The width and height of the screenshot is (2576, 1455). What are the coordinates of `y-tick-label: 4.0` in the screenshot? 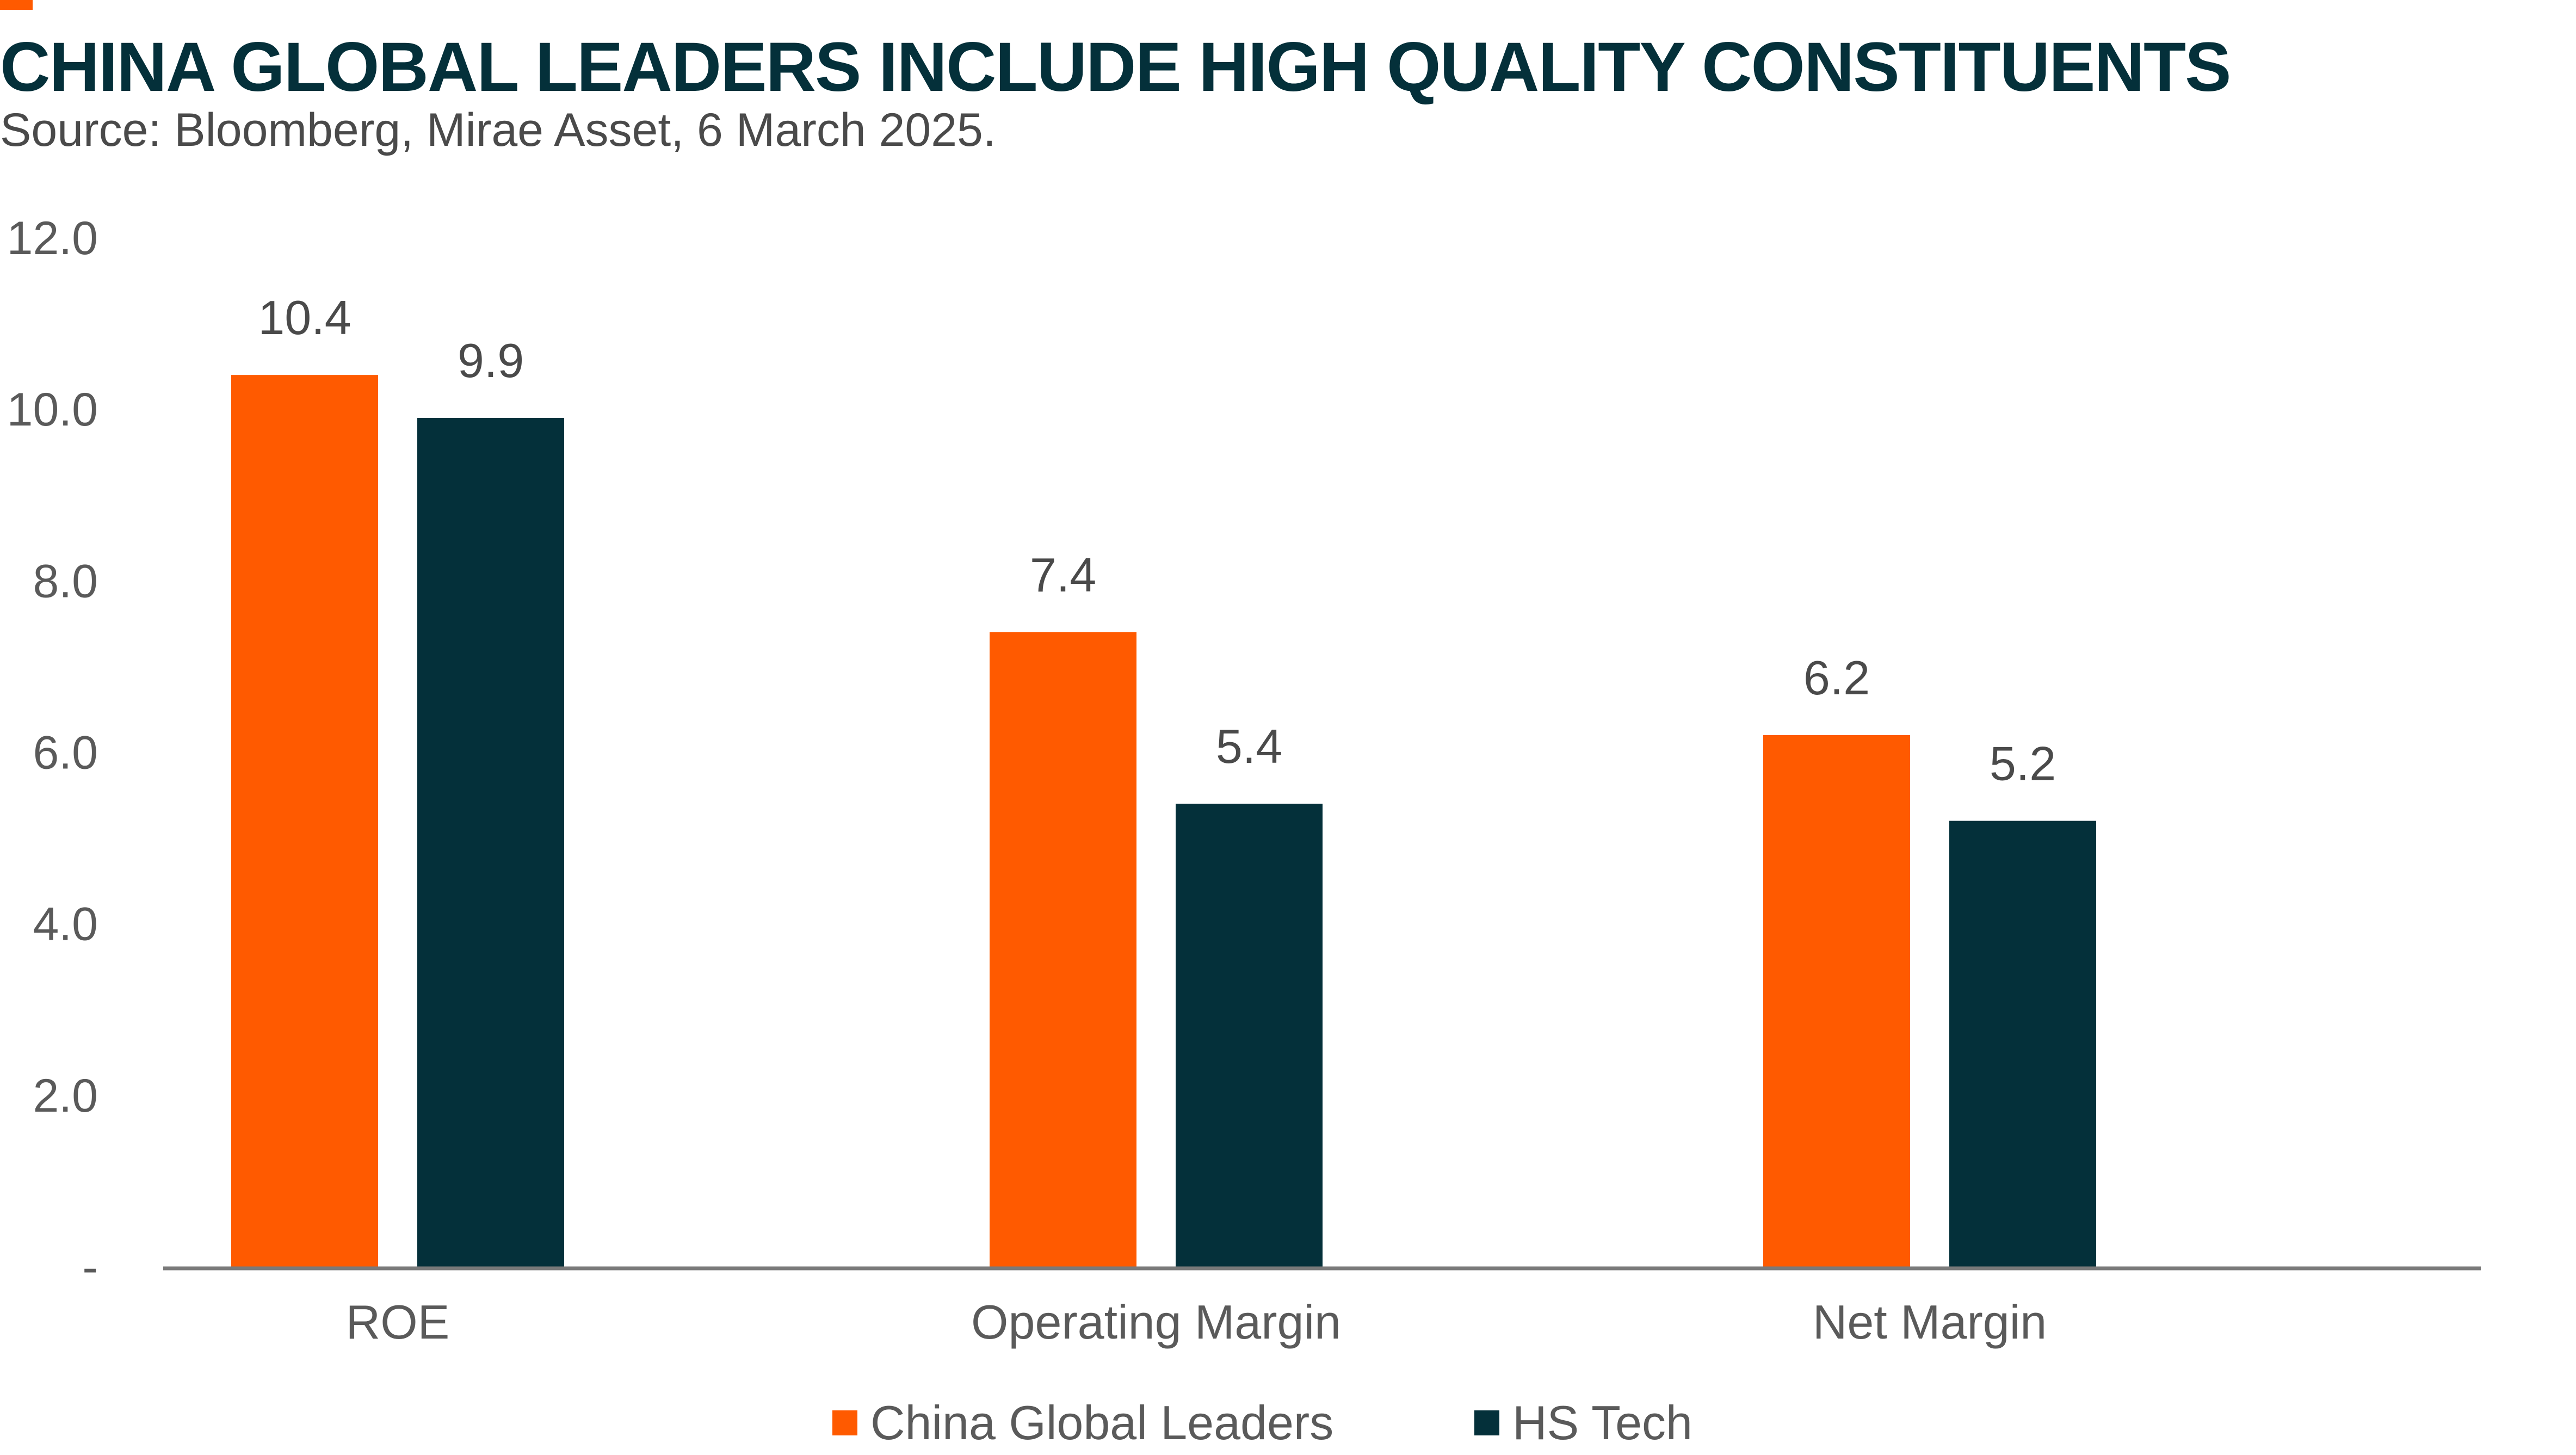 It's located at (66, 924).